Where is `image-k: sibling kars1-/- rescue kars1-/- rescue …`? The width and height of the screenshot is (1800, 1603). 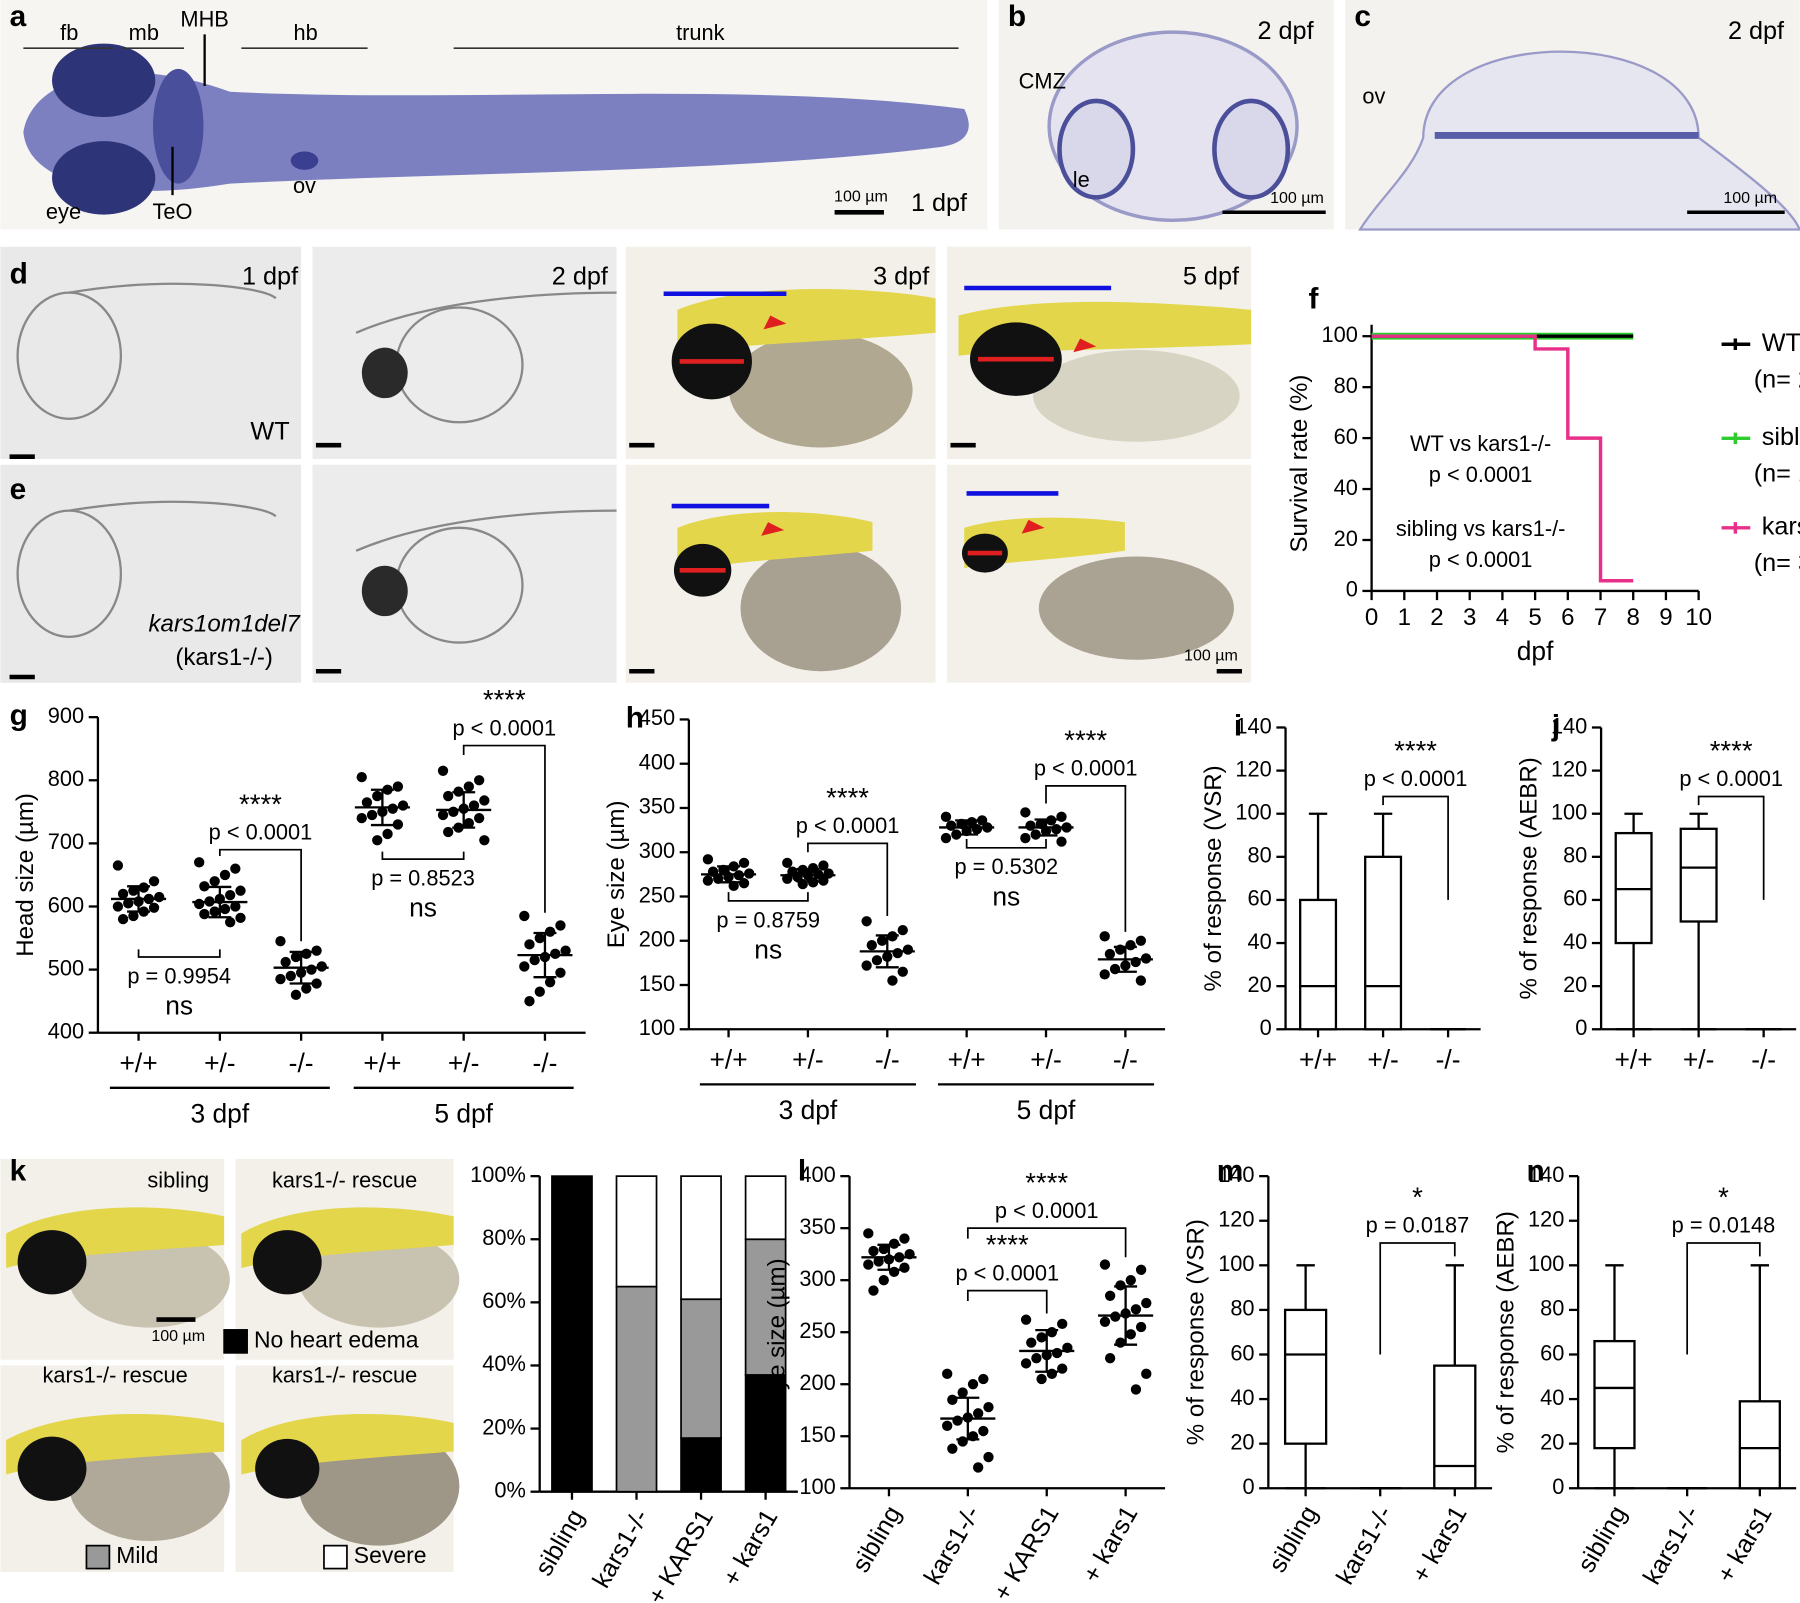 image-k: sibling kars1-/- rescue kars1-/- rescue … is located at coordinates (230, 1365).